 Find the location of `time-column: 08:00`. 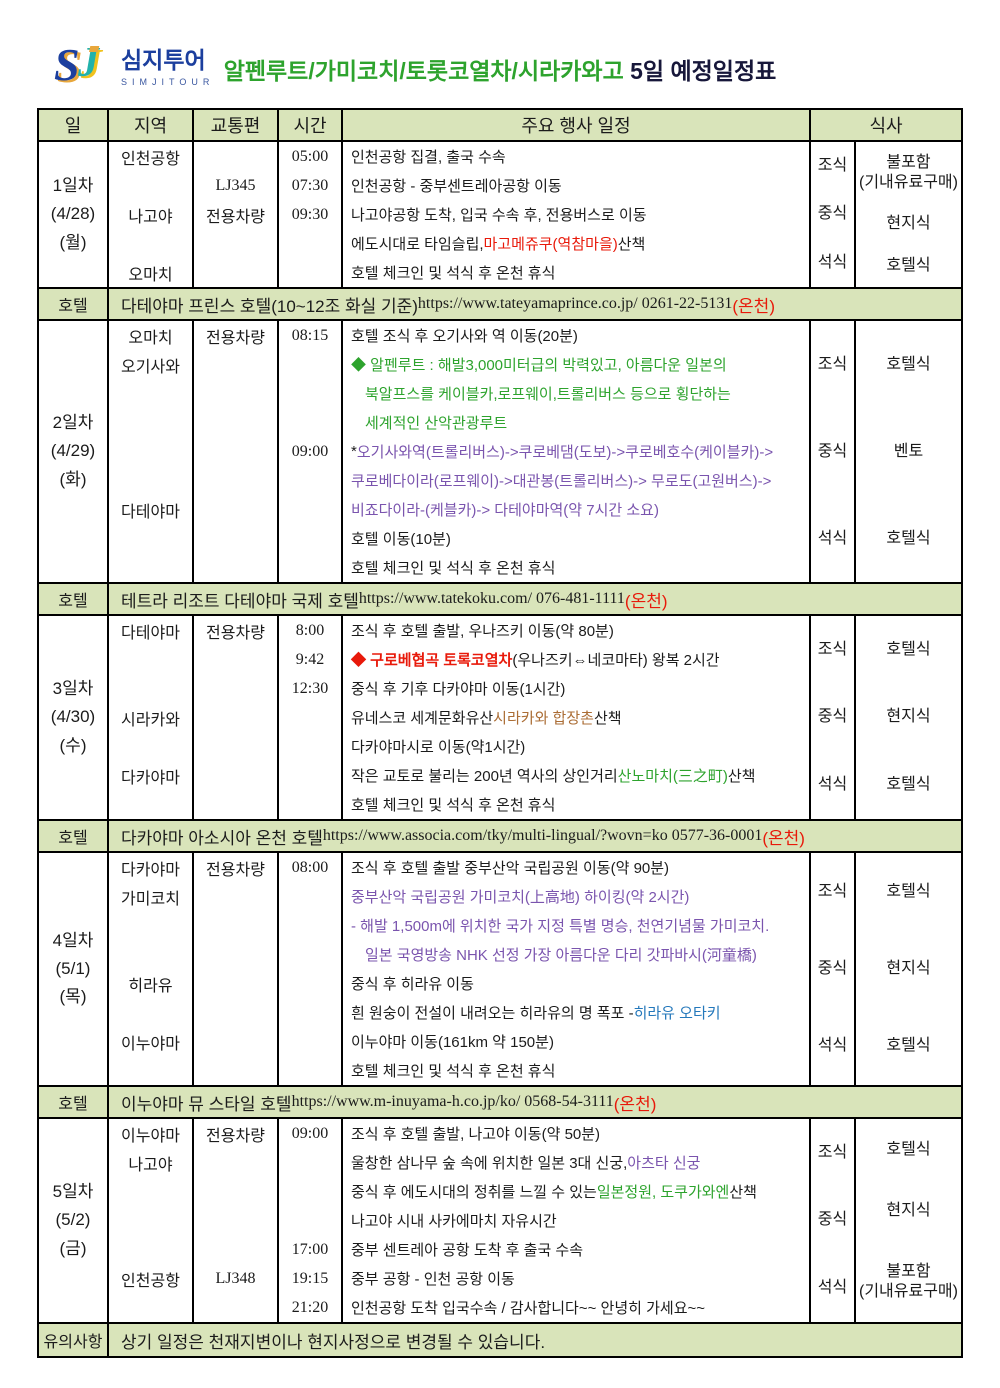

time-column: 08:00 is located at coordinates (311, 969).